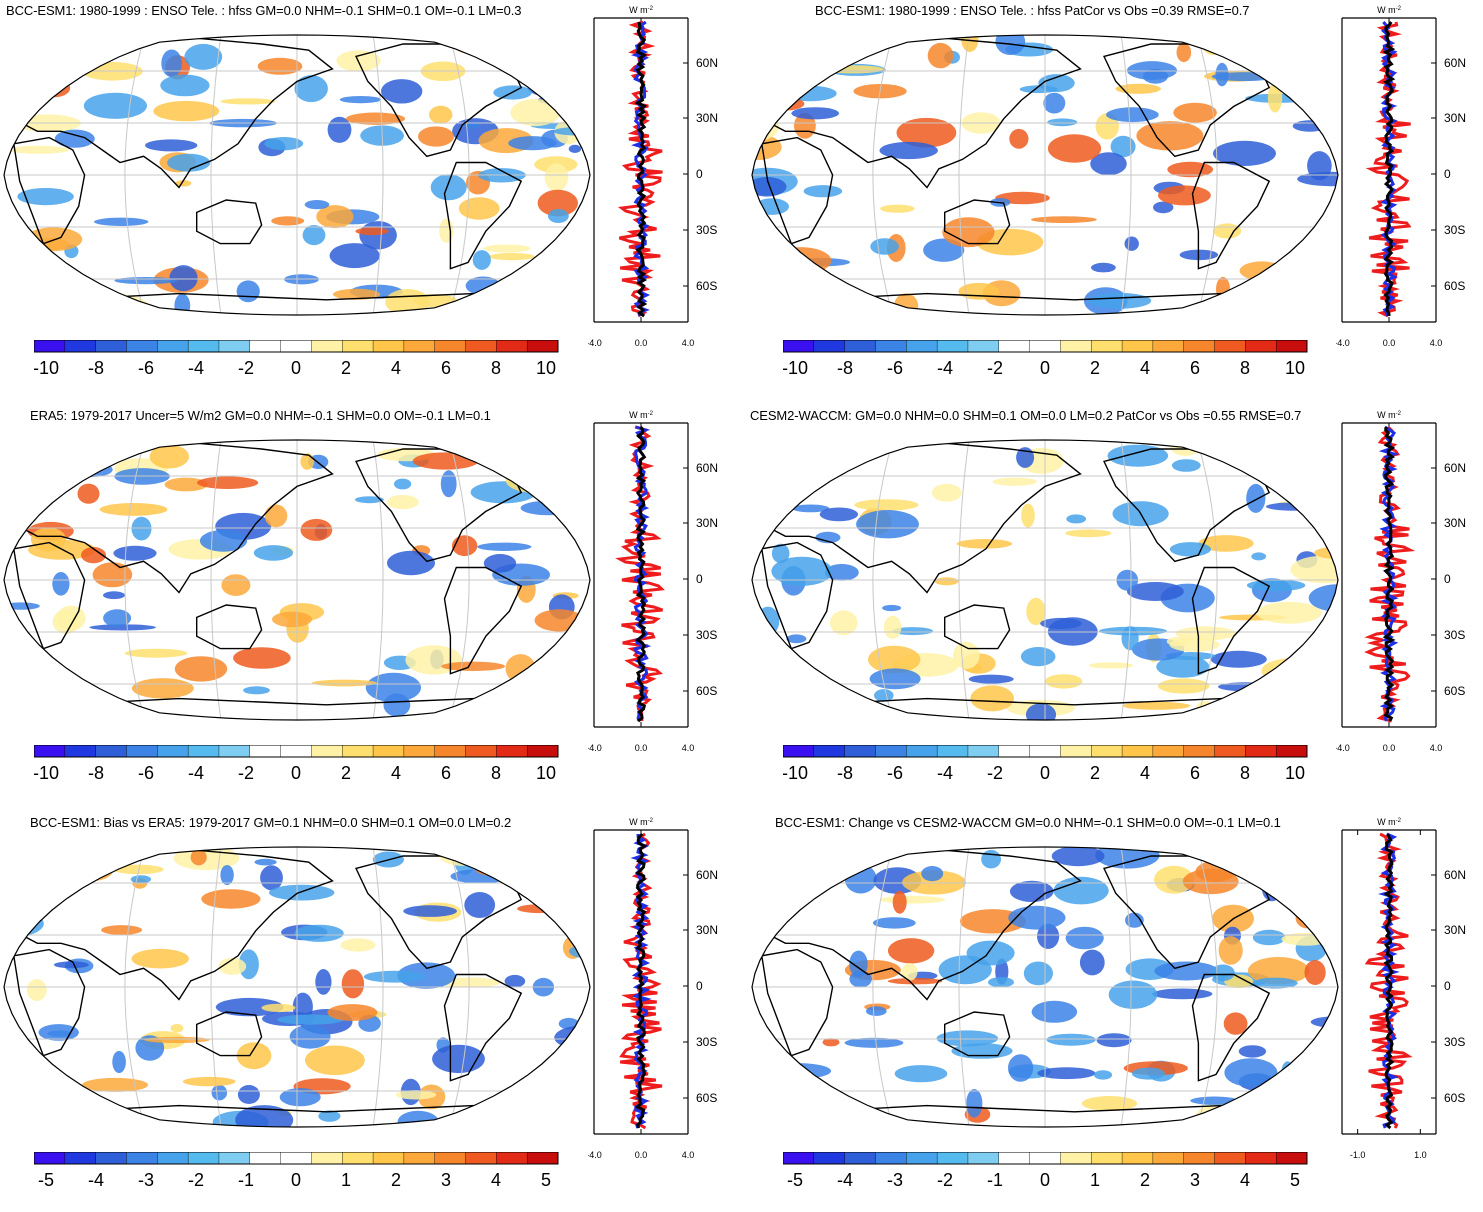  I want to click on colorbar-tick-label: -1, so click(995, 1180).